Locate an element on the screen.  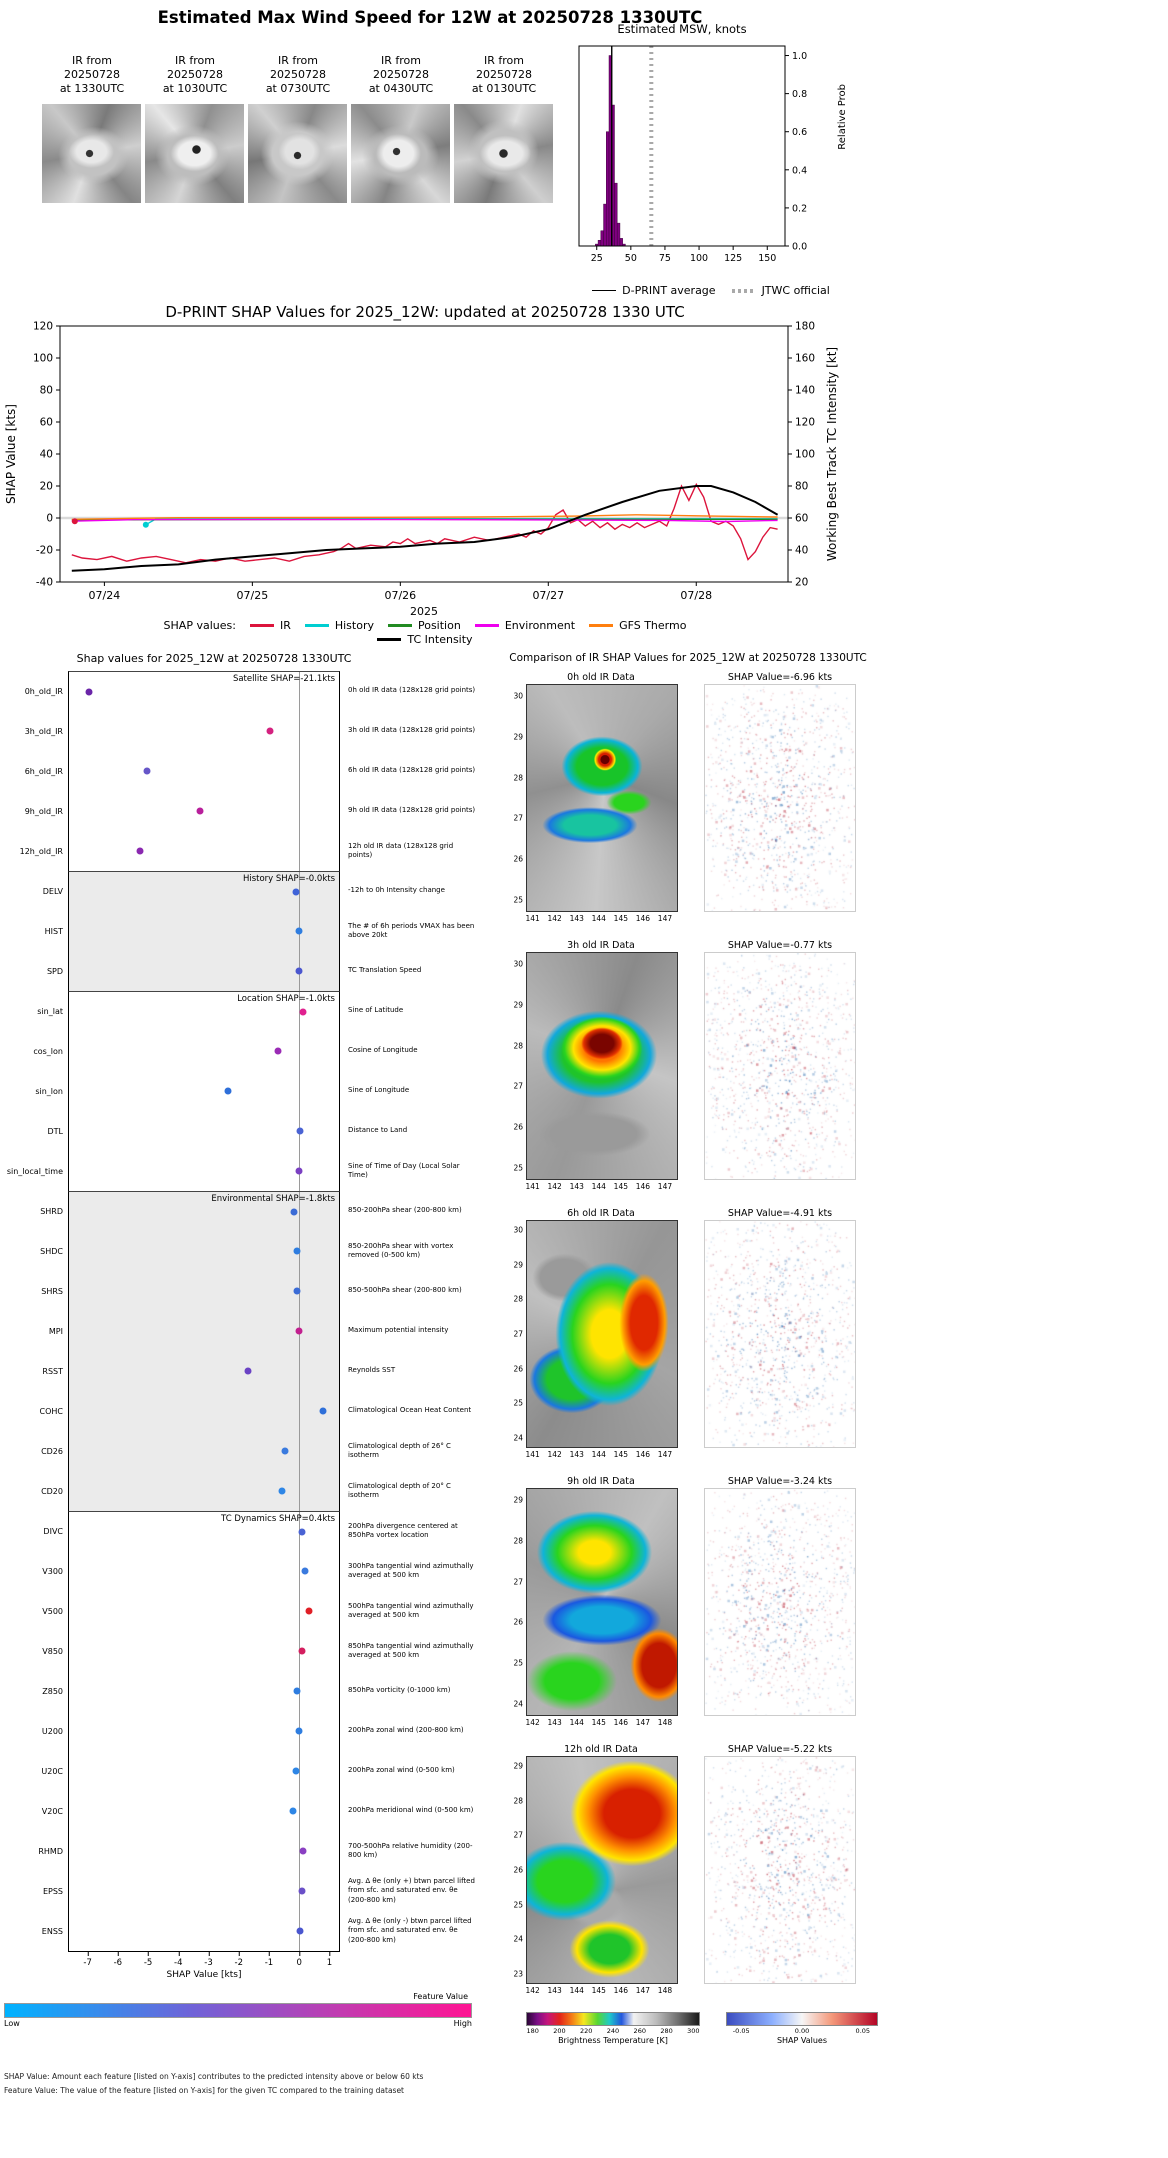
x-tick-label: -5 is located at coordinates (148, 1960).